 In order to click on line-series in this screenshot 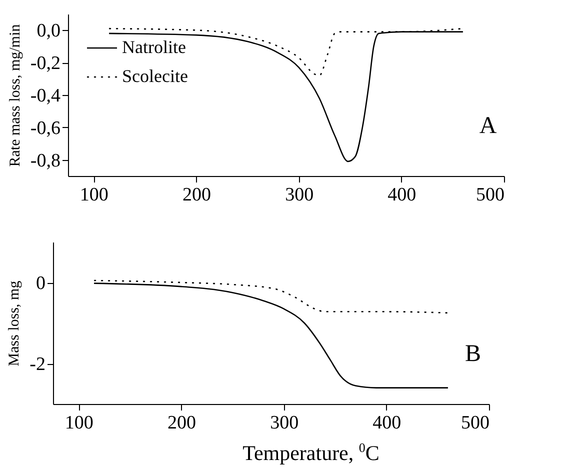, I will do `click(271, 335)`.